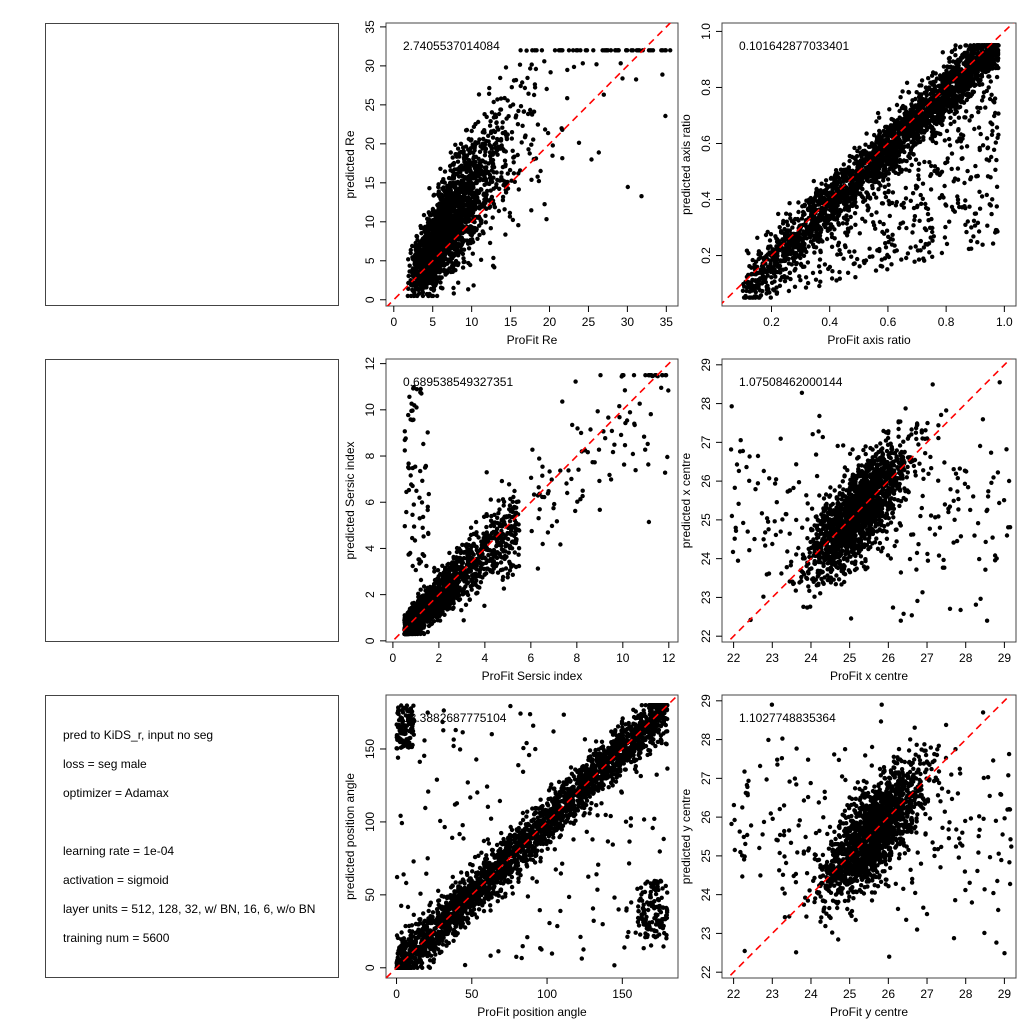 This screenshot has width=1024, height=1024. What do you see at coordinates (870, 171) in the screenshot?
I see `scatter-points` at bounding box center [870, 171].